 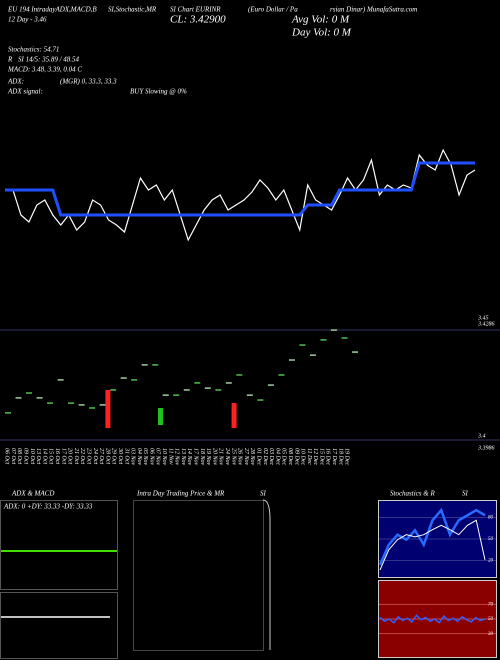 What do you see at coordinates (198, 20) in the screenshot?
I see `header-text: CL: 3.42900` at bounding box center [198, 20].